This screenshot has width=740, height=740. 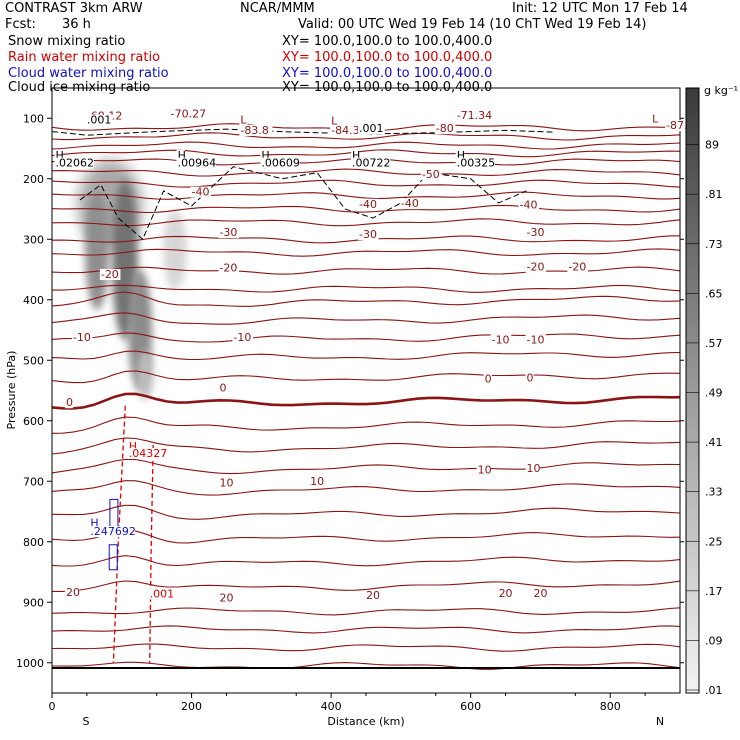 I want to click on temperature-label: -83.8, so click(x=254, y=130).